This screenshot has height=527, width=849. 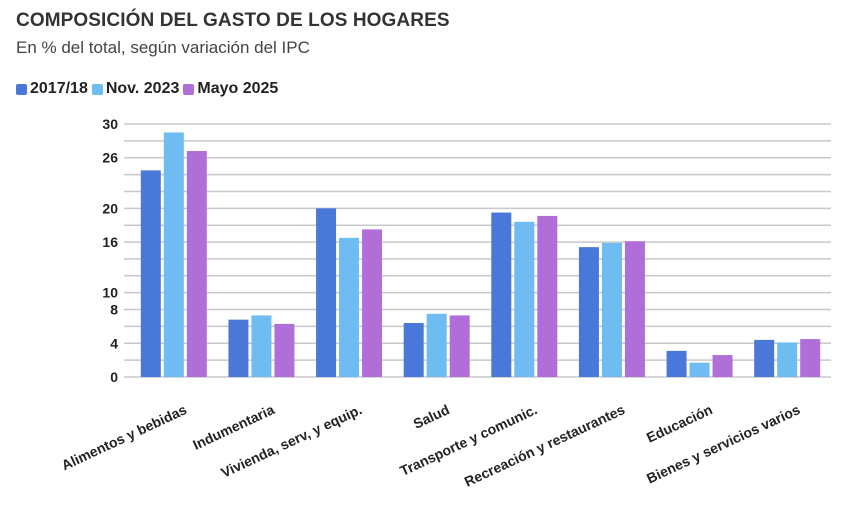 I want to click on x-category-label: Salud, so click(x=431, y=416).